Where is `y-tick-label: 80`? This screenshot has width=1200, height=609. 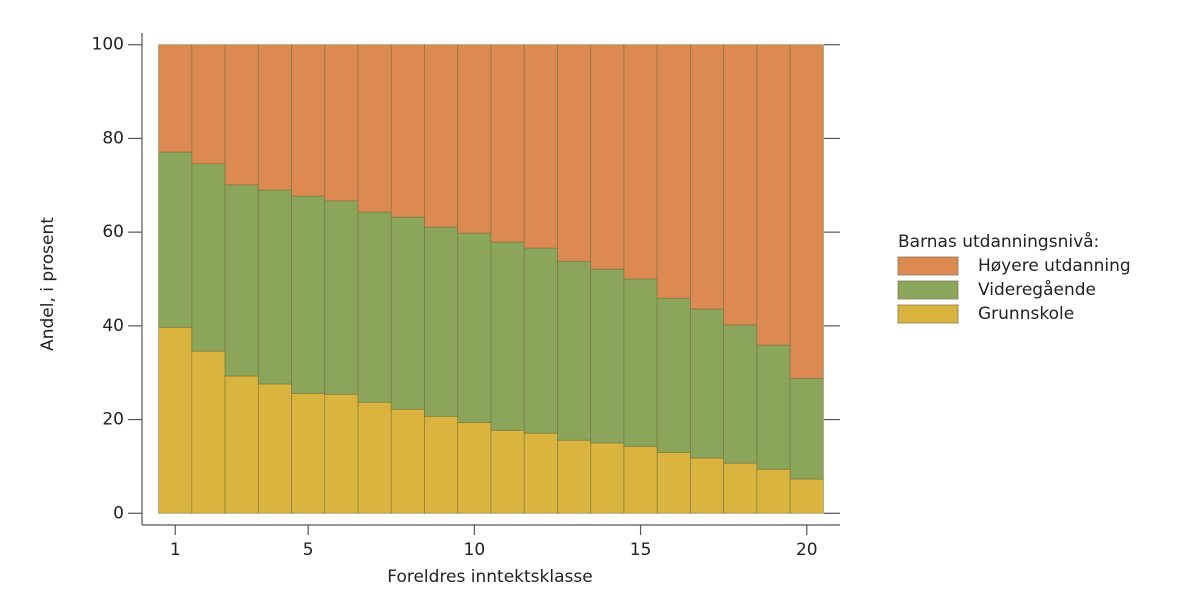 y-tick-label: 80 is located at coordinates (113, 138).